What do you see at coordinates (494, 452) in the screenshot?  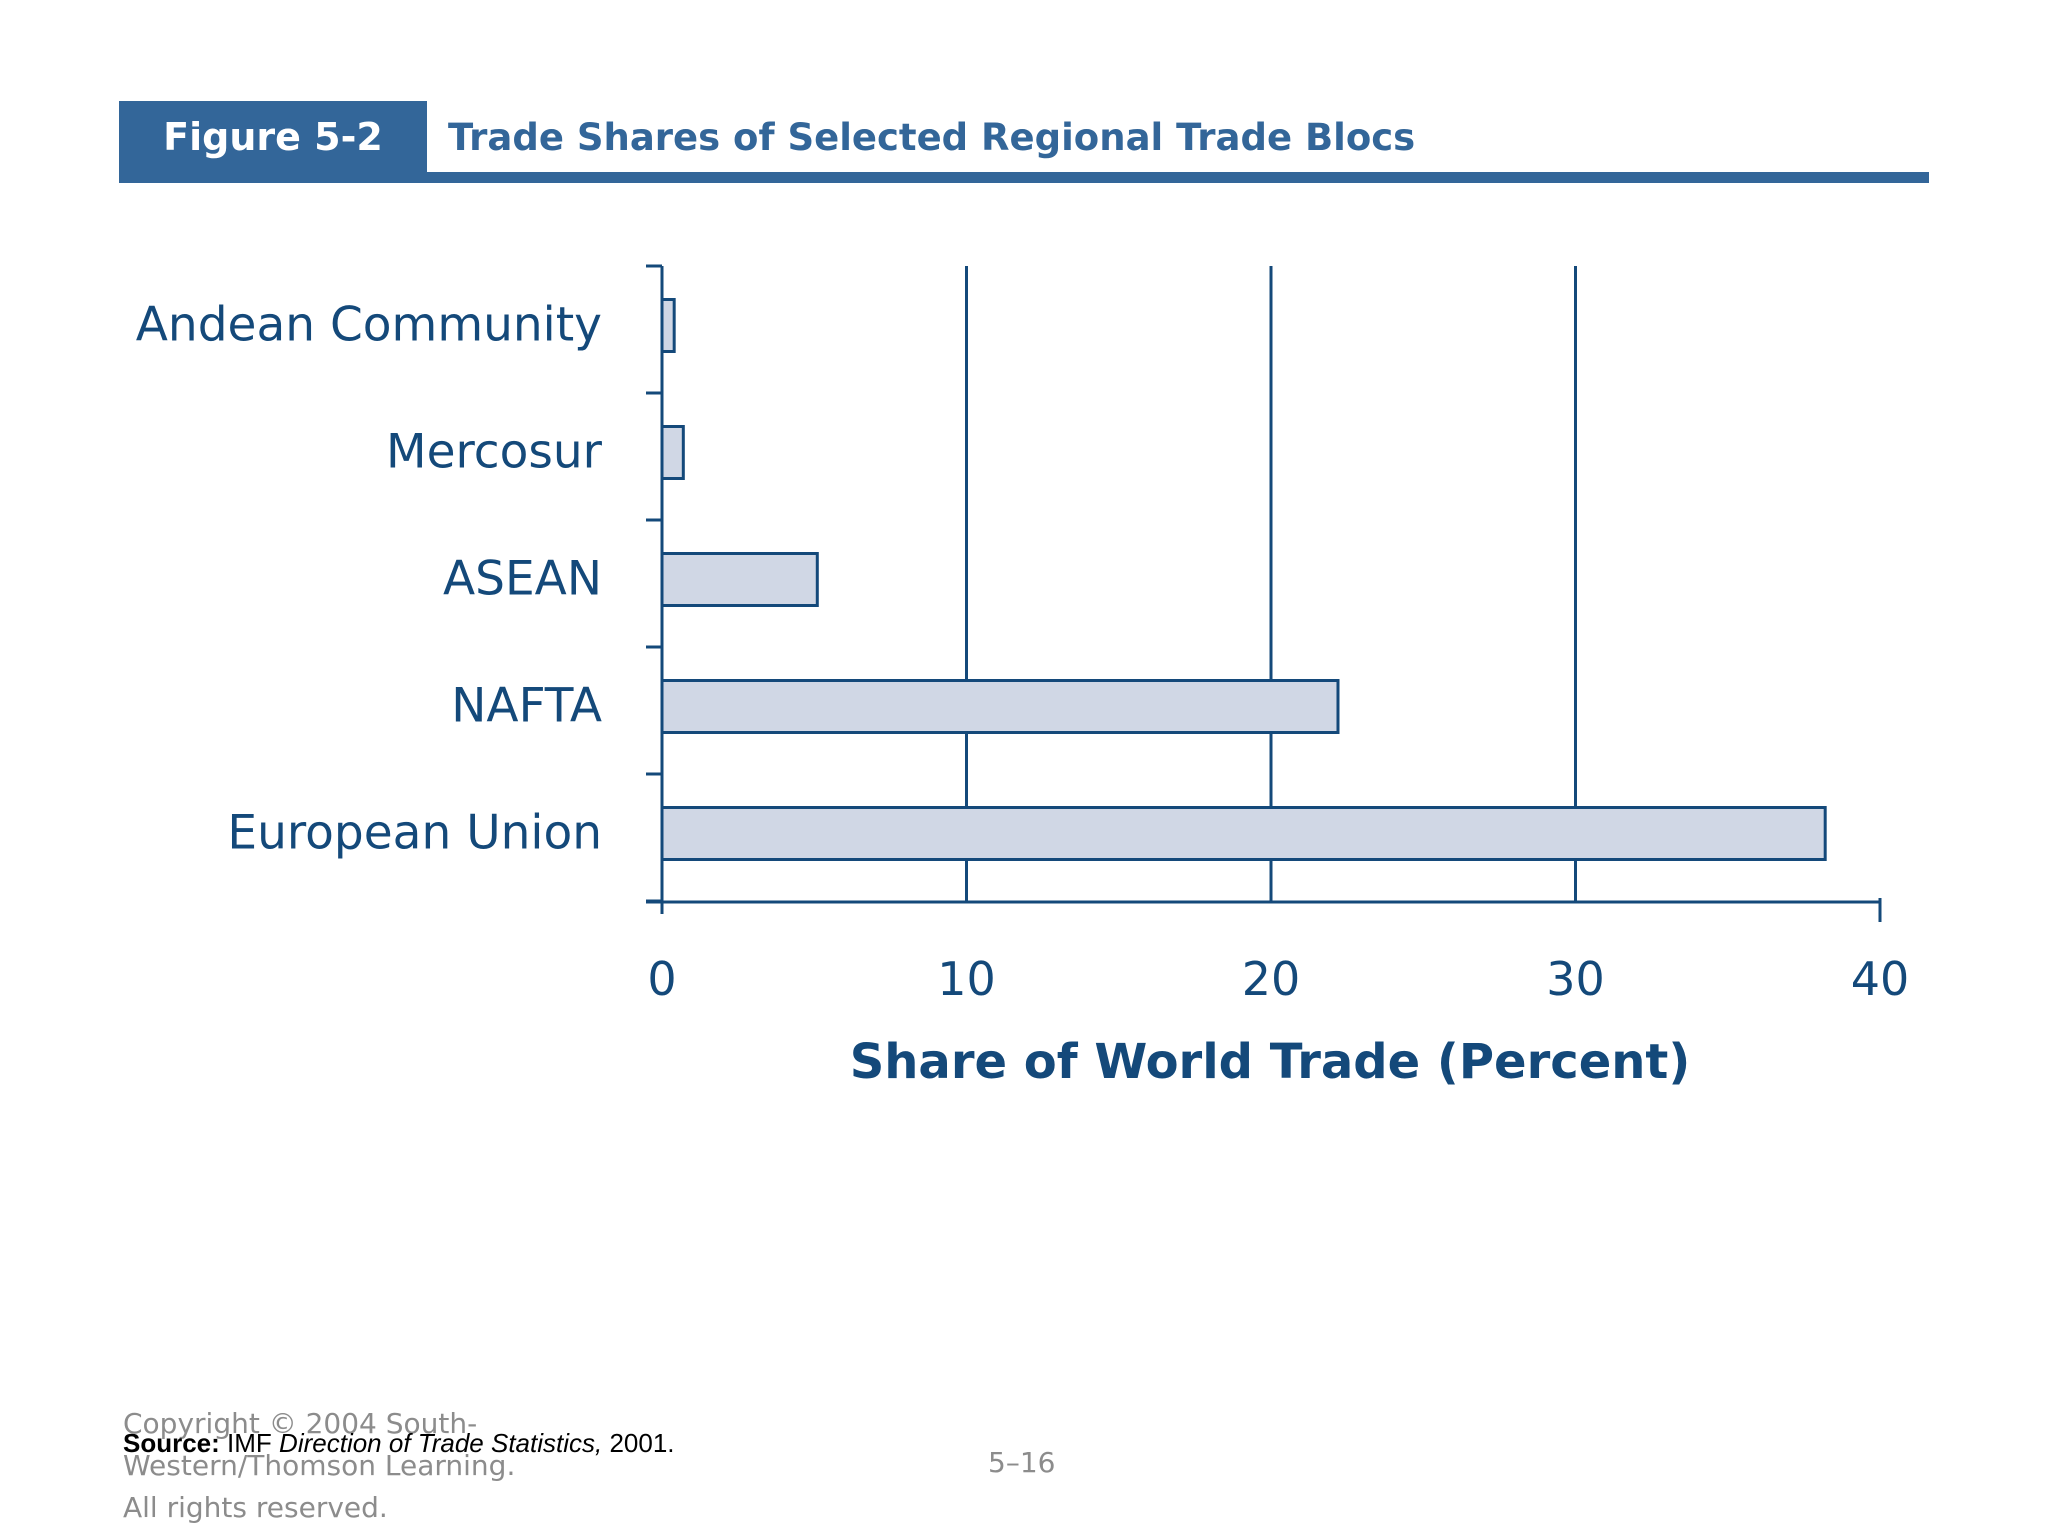 I see `category-label: Mercosur` at bounding box center [494, 452].